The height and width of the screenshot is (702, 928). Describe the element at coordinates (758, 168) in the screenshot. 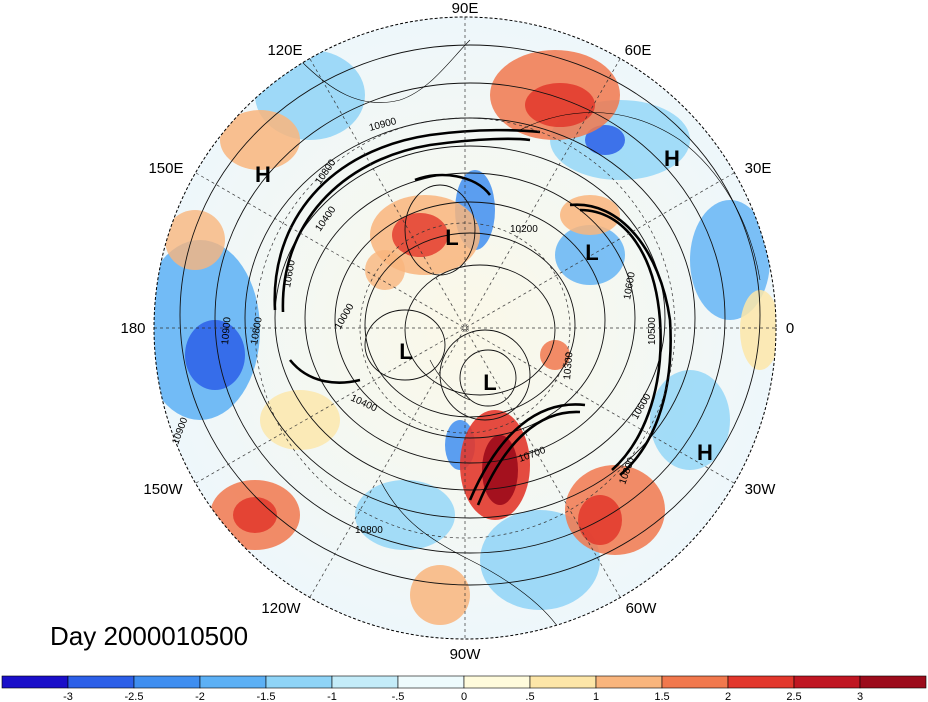

I see `lon-label-30e: 30E` at that location.